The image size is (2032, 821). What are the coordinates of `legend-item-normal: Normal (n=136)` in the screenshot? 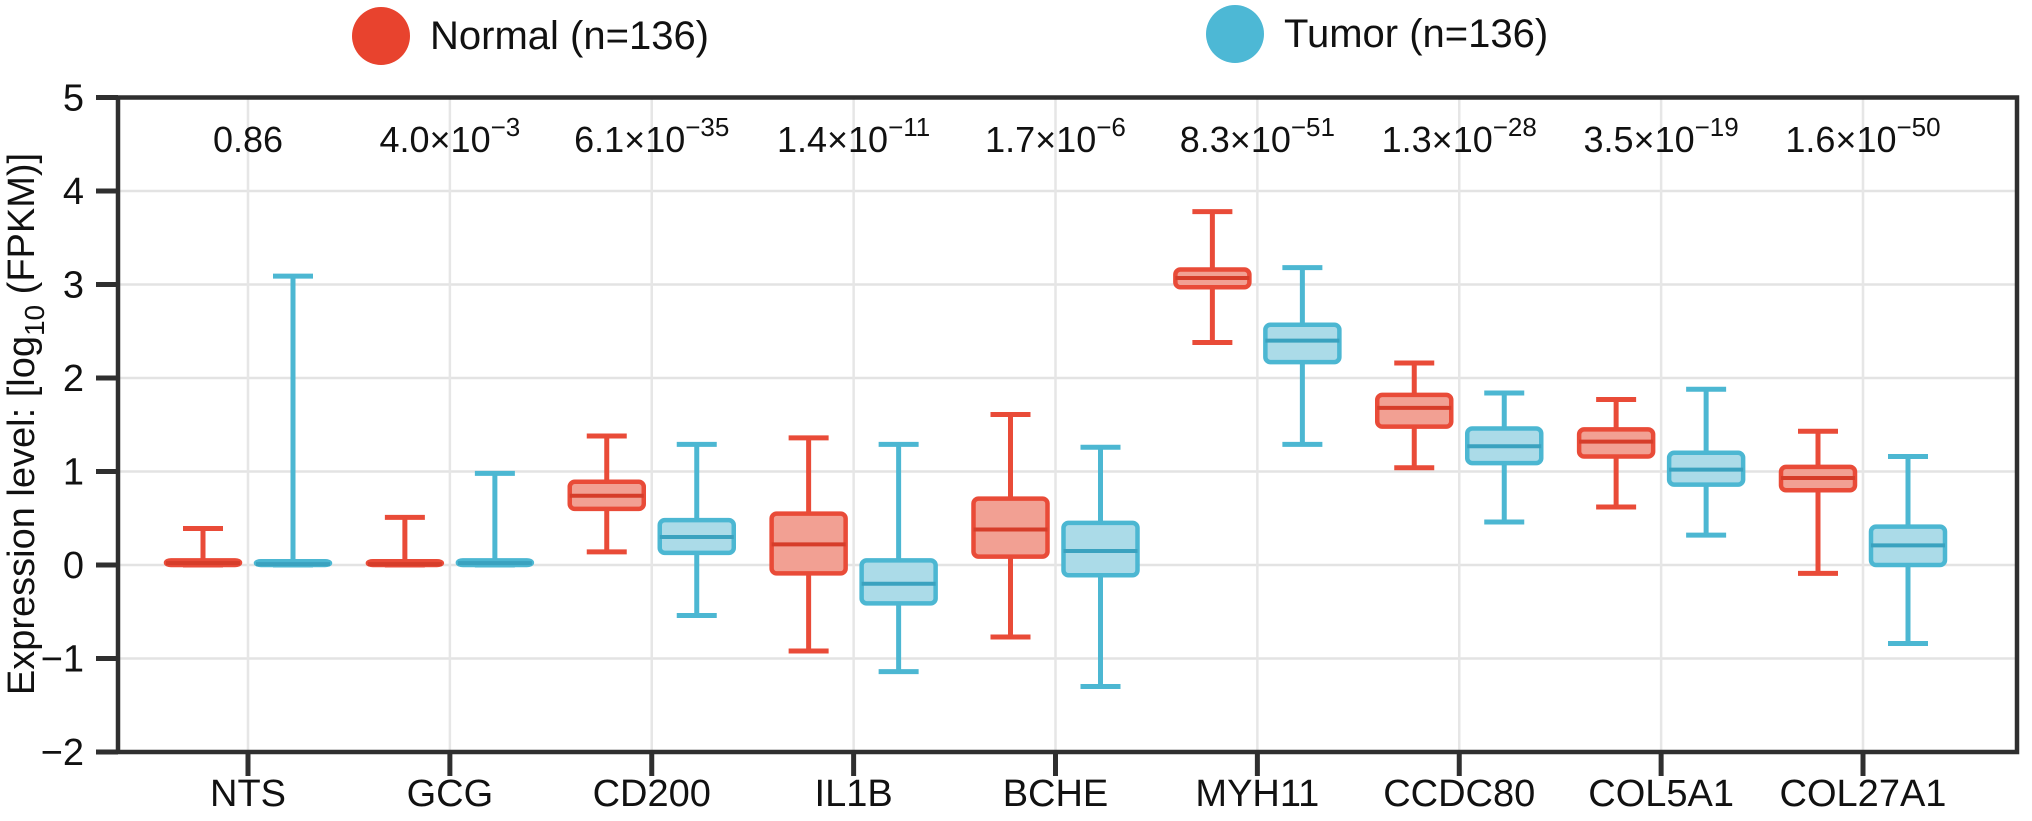 It's located at (530, 36).